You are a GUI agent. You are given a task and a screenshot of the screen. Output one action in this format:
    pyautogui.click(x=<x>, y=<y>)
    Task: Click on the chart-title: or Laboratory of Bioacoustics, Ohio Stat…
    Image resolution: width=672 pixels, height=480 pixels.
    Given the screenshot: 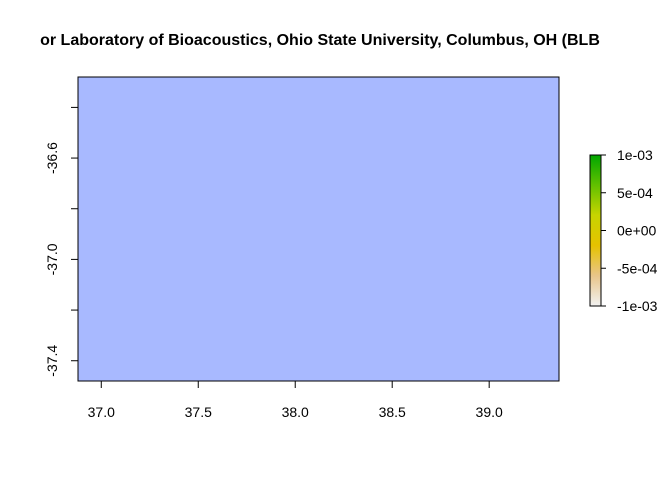 What is the action you would take?
    pyautogui.click(x=320, y=40)
    